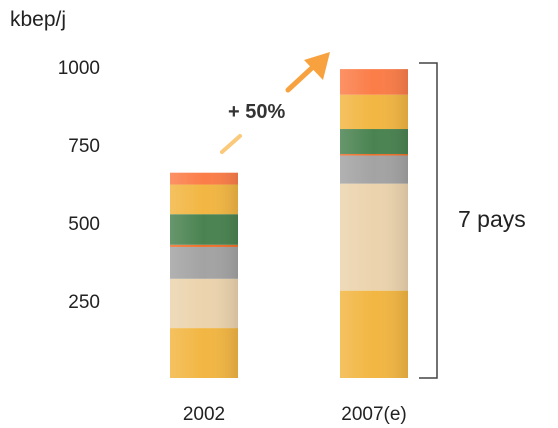  Describe the element at coordinates (257, 112) in the screenshot. I see `growth-label: + 50%` at that location.